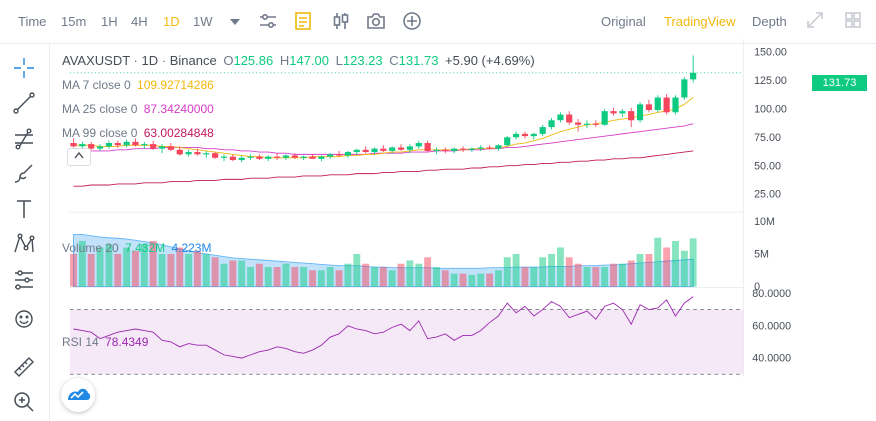 This screenshot has height=421, width=876. I want to click on candle-type-icon, so click(341, 22).